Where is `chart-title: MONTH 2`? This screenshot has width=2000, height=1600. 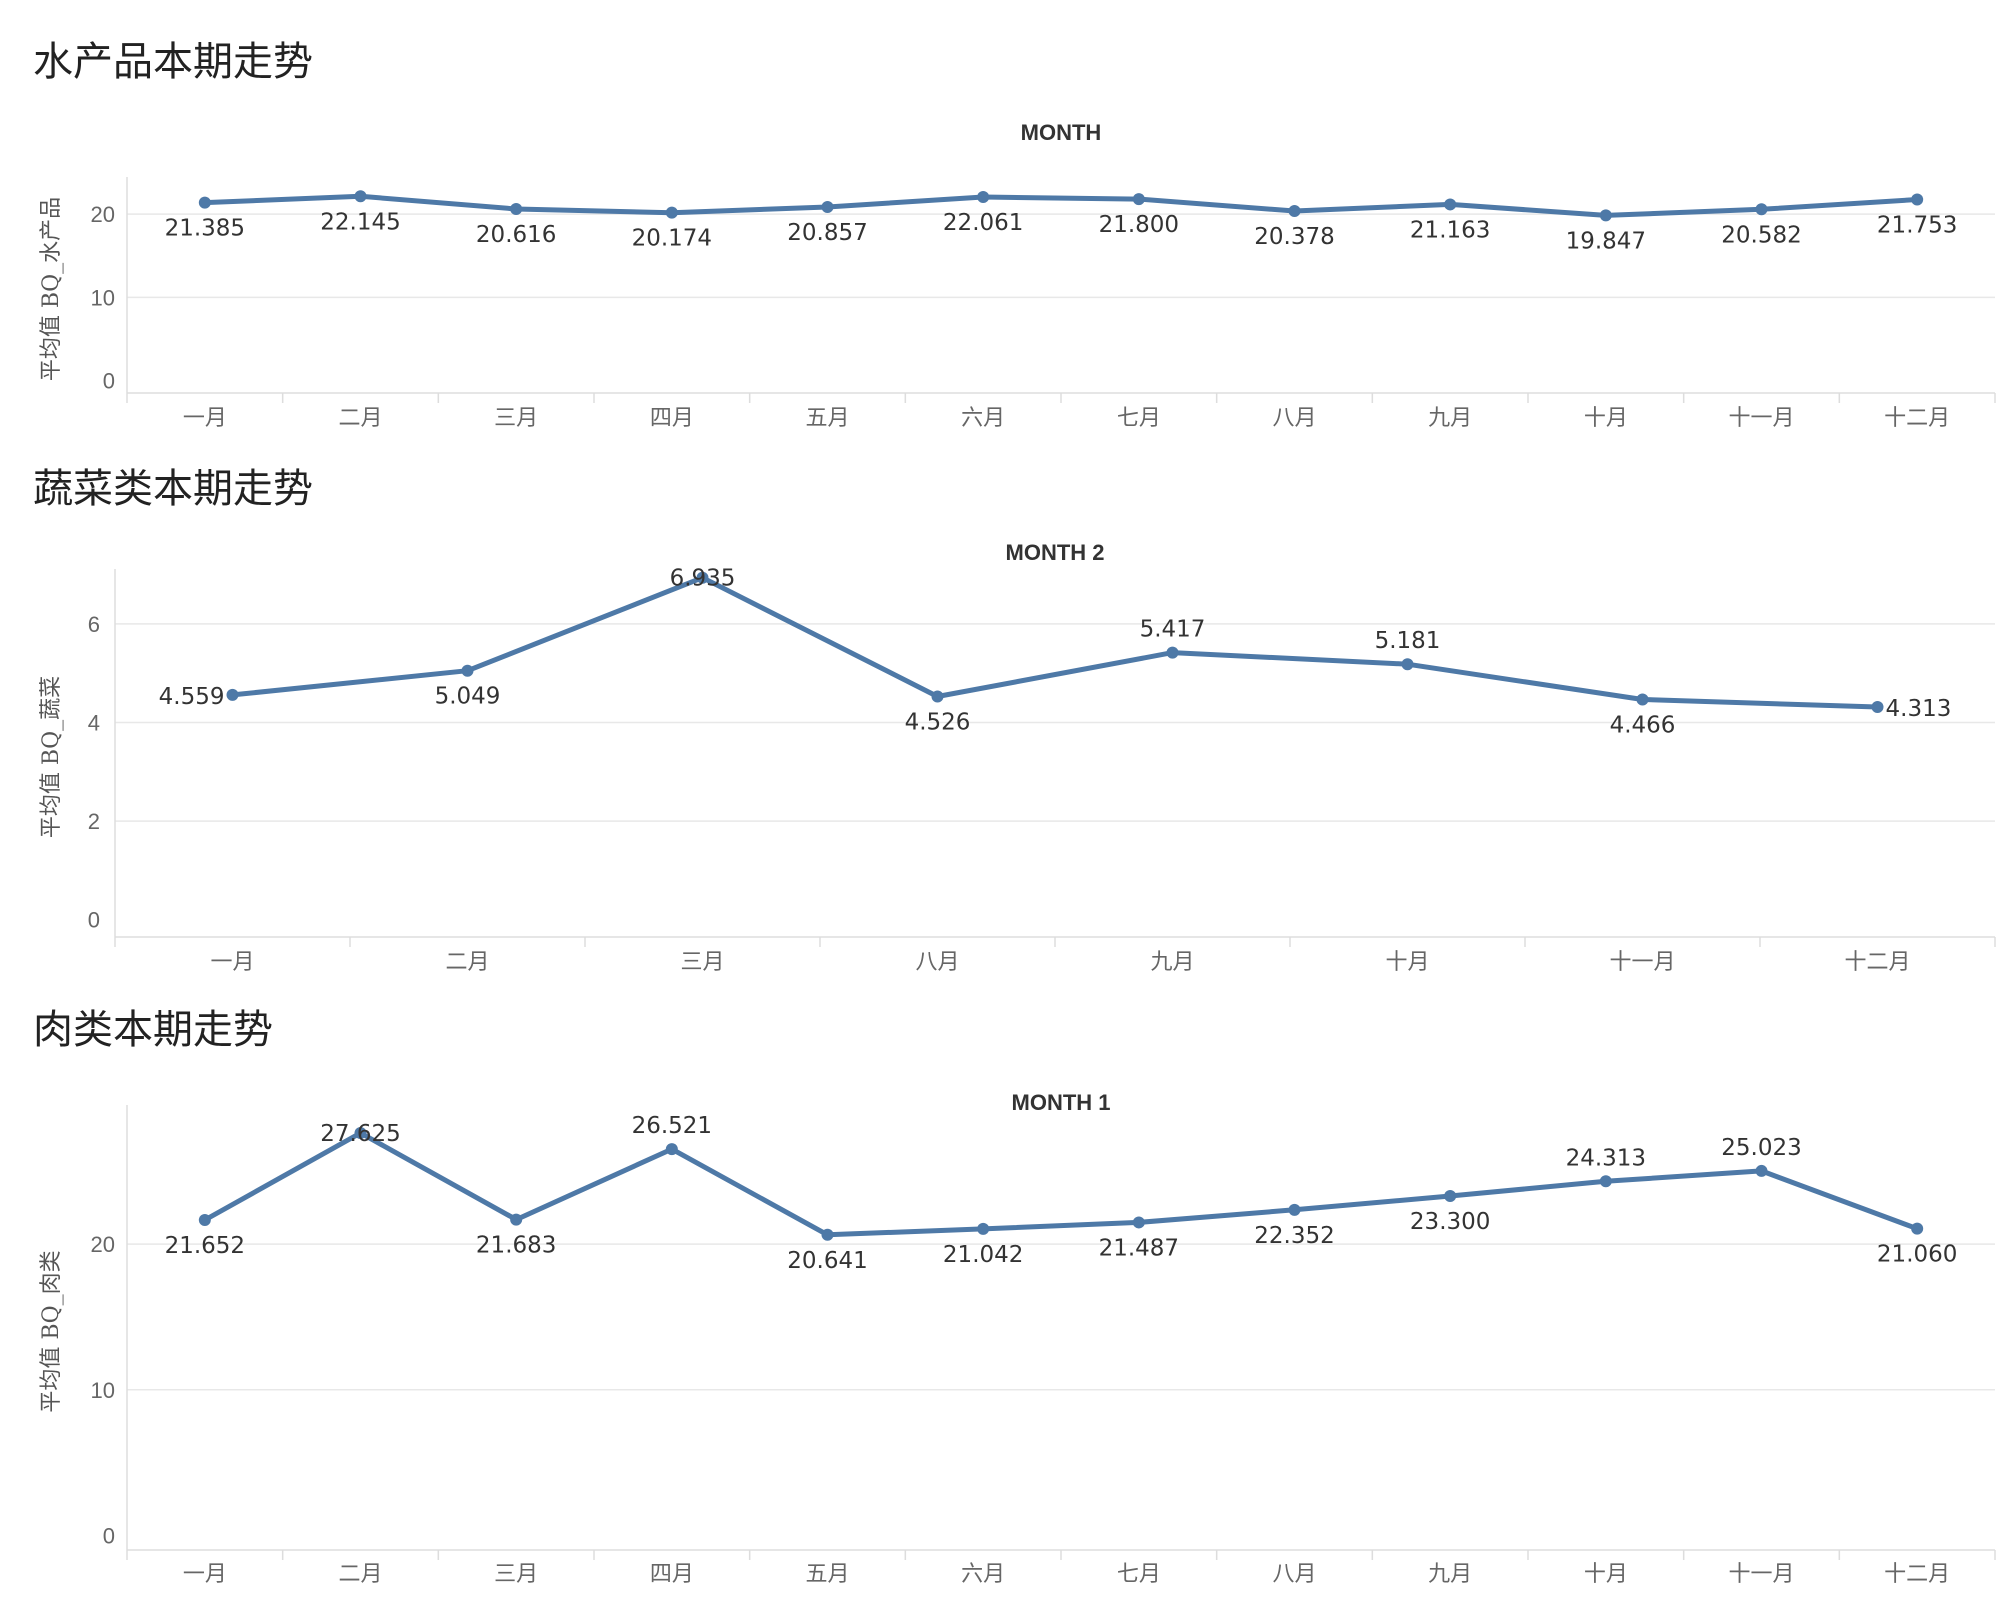 chart-title: MONTH 2 is located at coordinates (1055, 552).